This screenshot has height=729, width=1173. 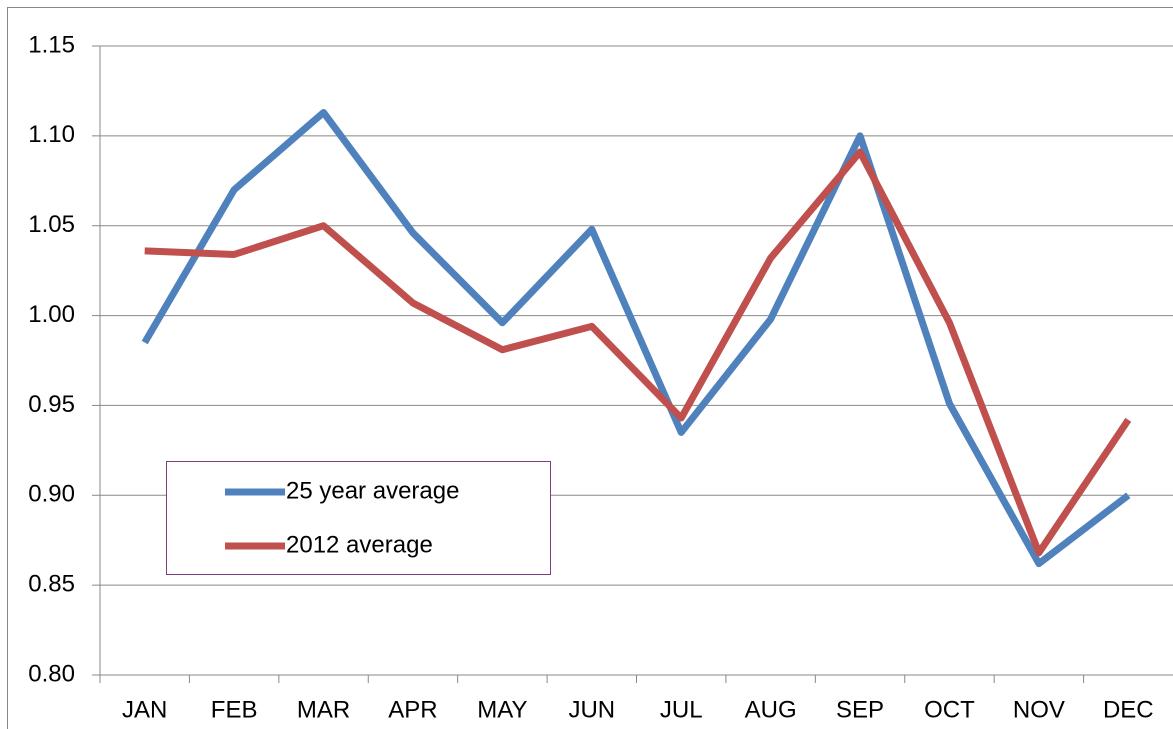 I want to click on y-tick-label: 0.85, so click(x=51, y=583).